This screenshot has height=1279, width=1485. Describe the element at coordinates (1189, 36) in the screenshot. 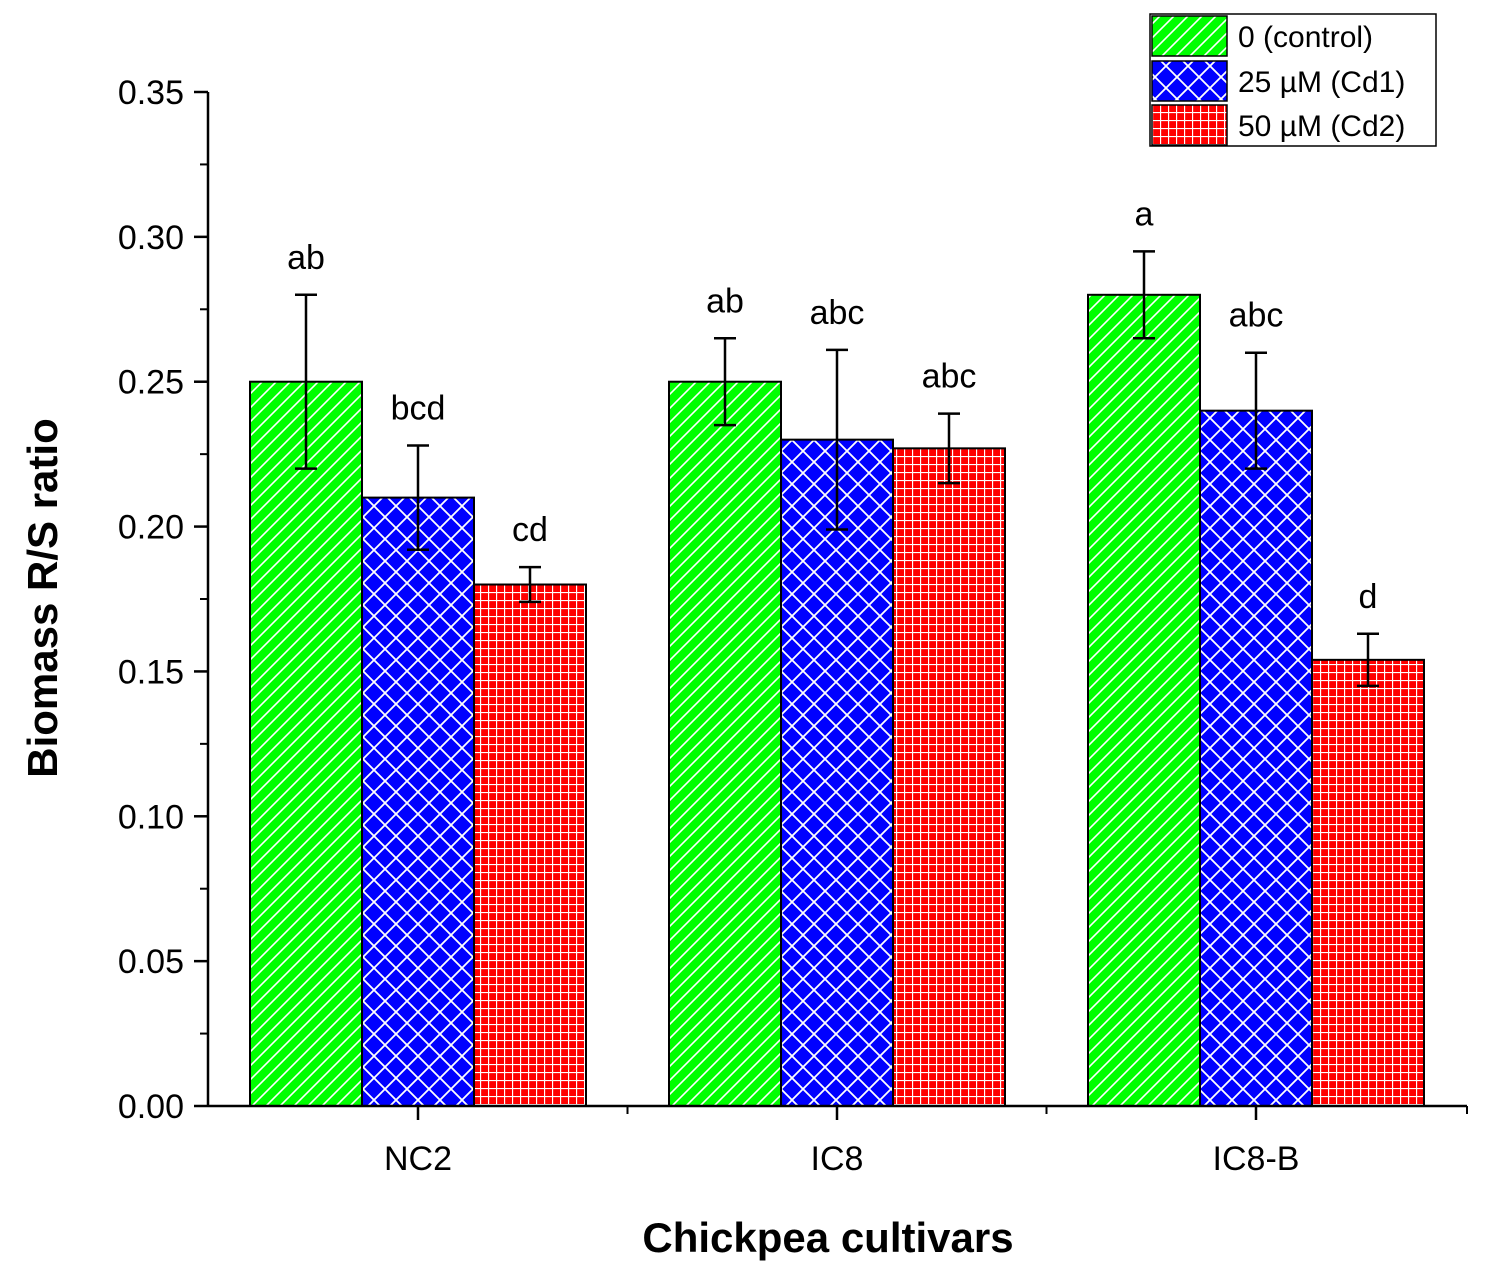

I see `legend-swatch-control` at that location.